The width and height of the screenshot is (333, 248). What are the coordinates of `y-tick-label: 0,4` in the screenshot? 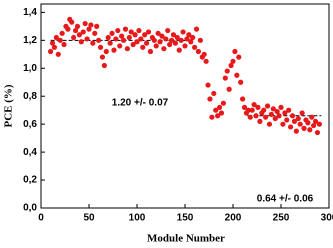 It's located at (30, 152).